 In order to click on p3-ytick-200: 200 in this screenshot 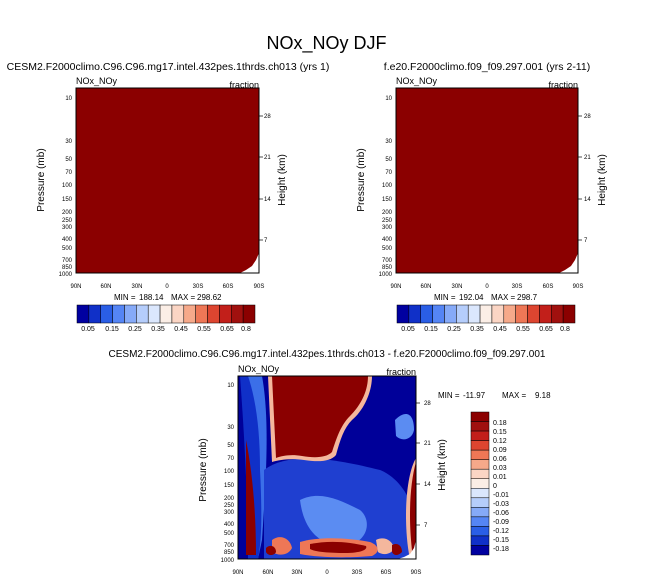, I will do `click(229, 499)`.